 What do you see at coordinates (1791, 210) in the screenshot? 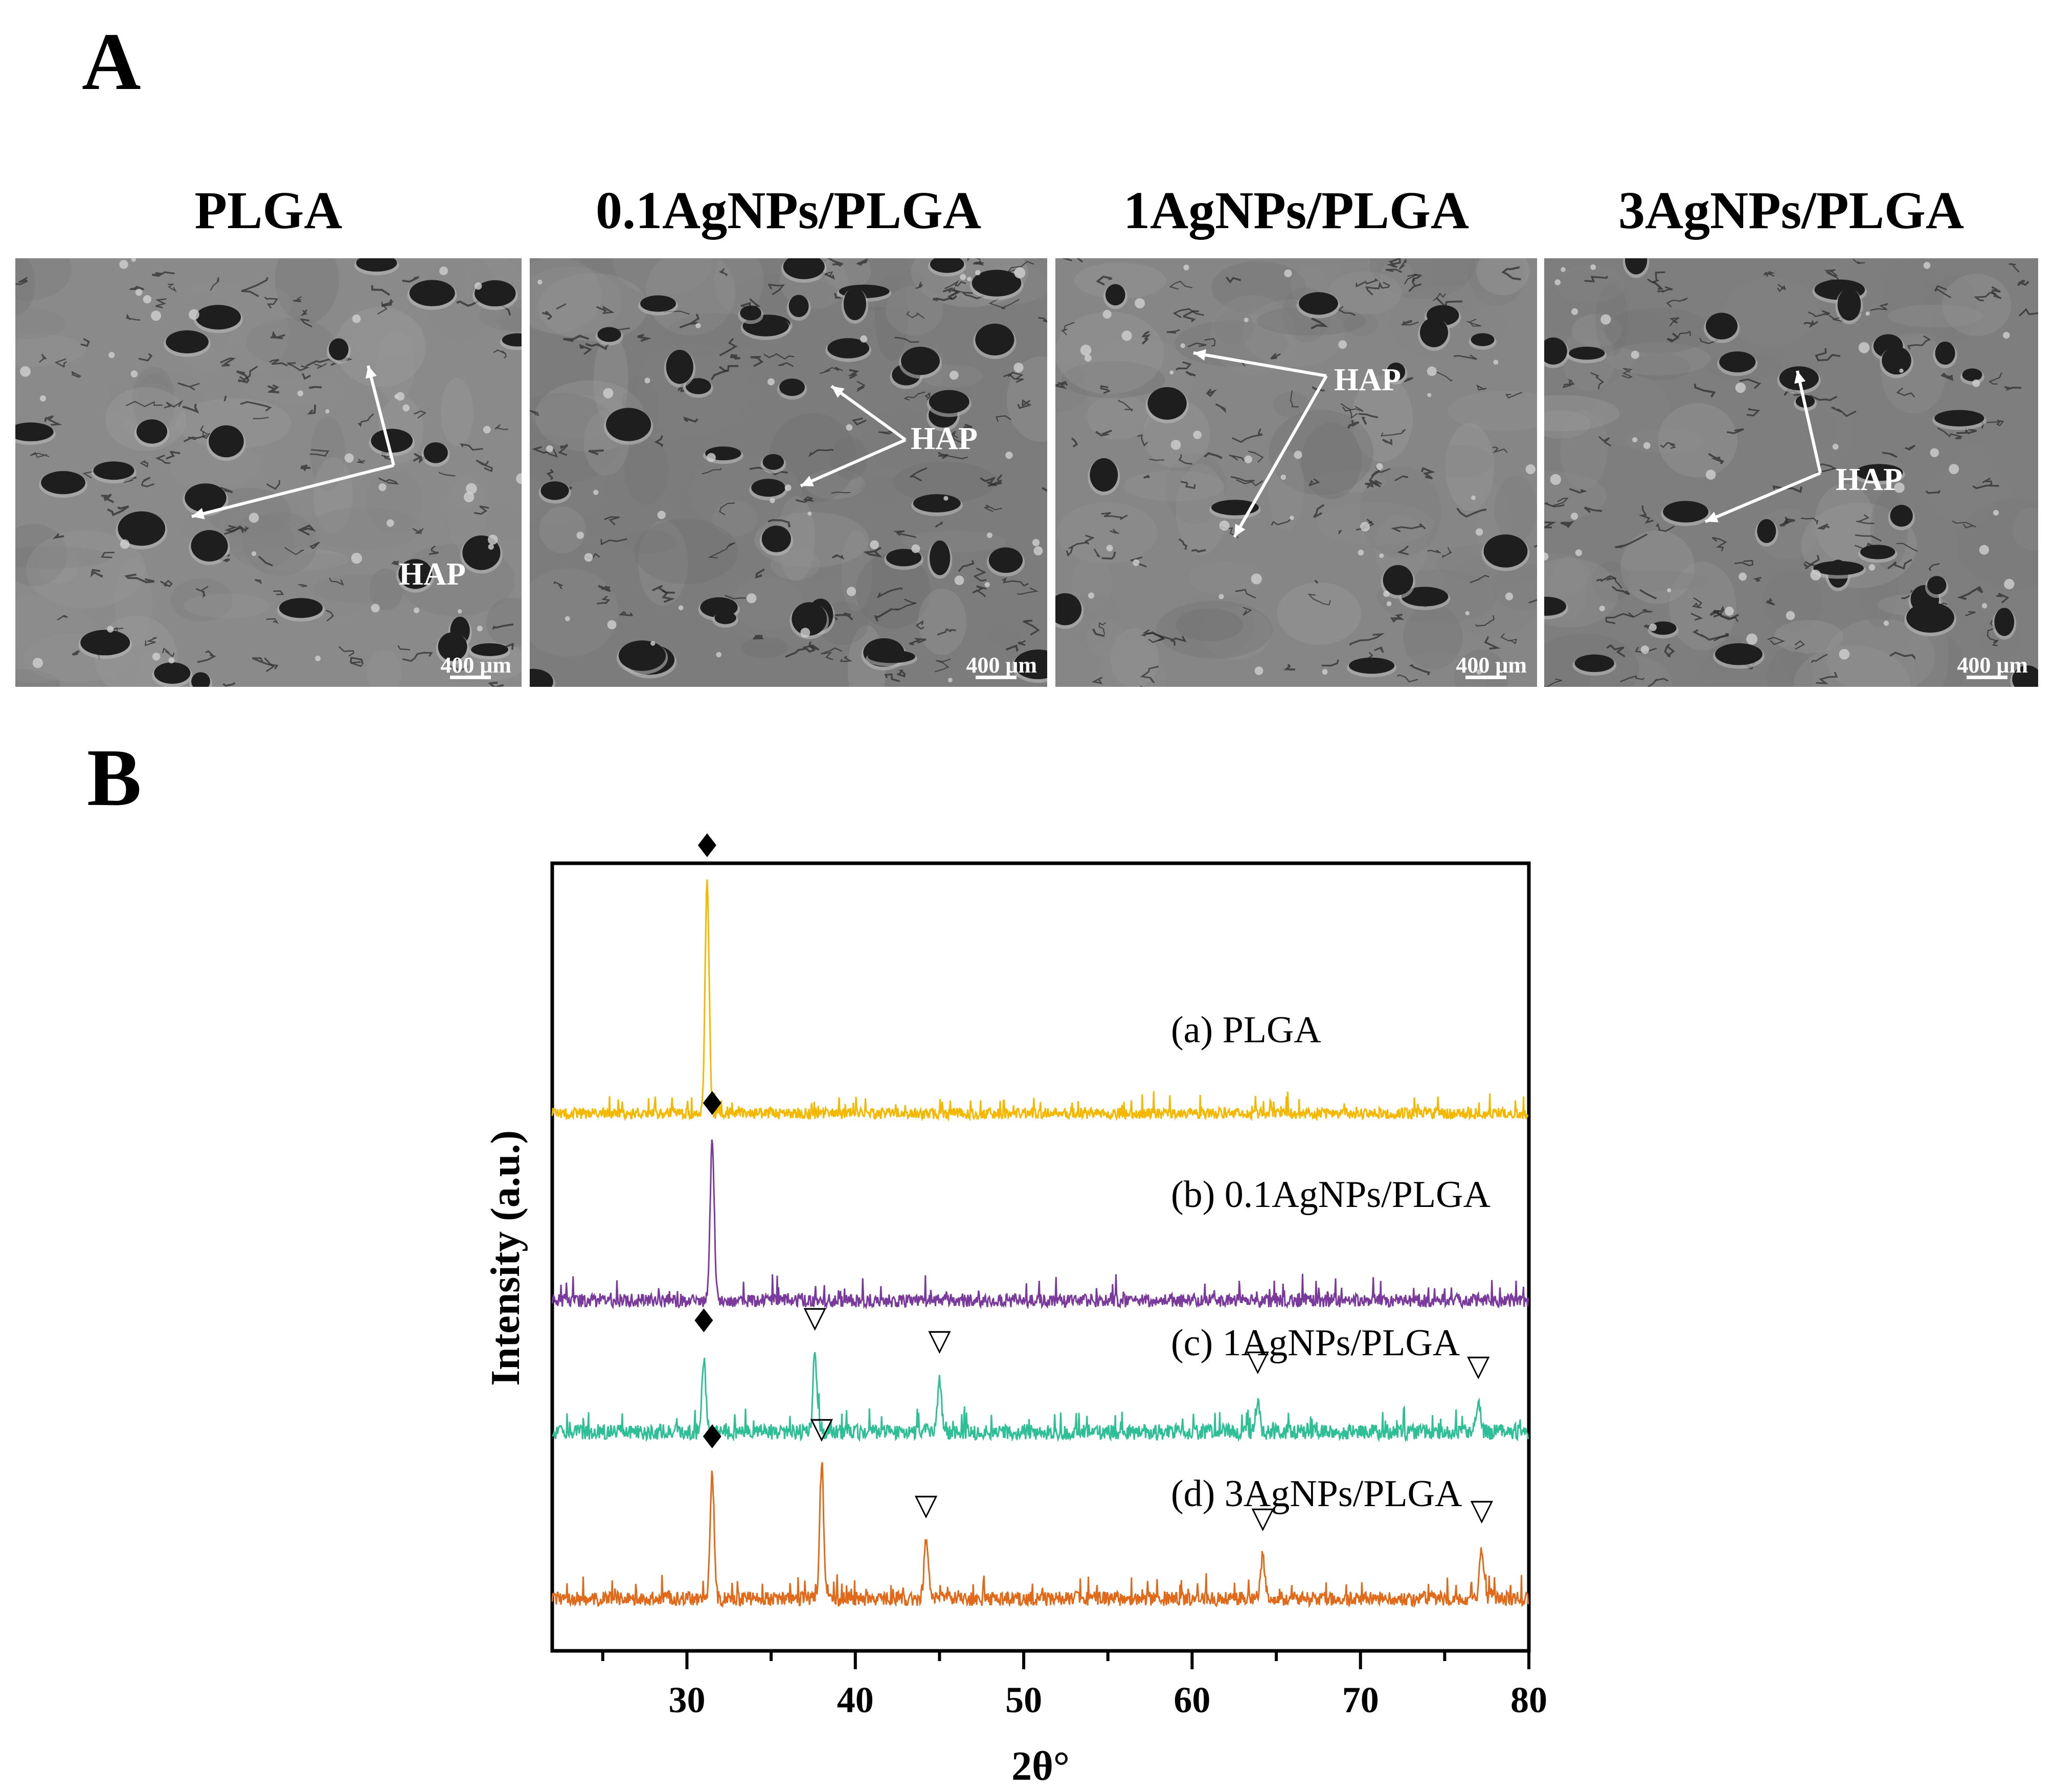
I see `sem-title-3agnps: 3AgNPs/PLGA` at bounding box center [1791, 210].